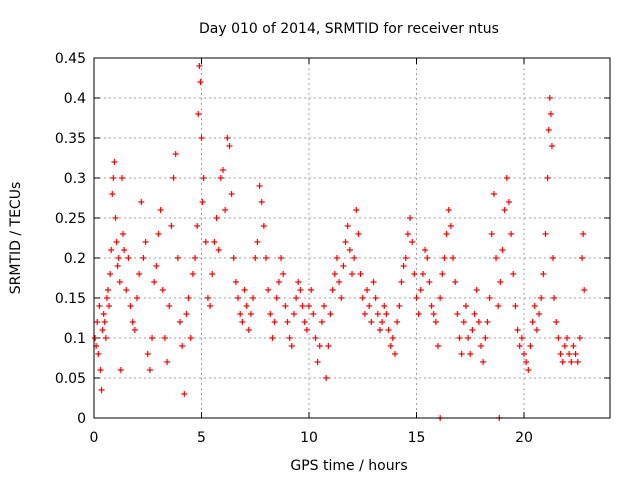 Image resolution: width=640 pixels, height=480 pixels. I want to click on x-axis-label: GPS time / hours, so click(348, 466).